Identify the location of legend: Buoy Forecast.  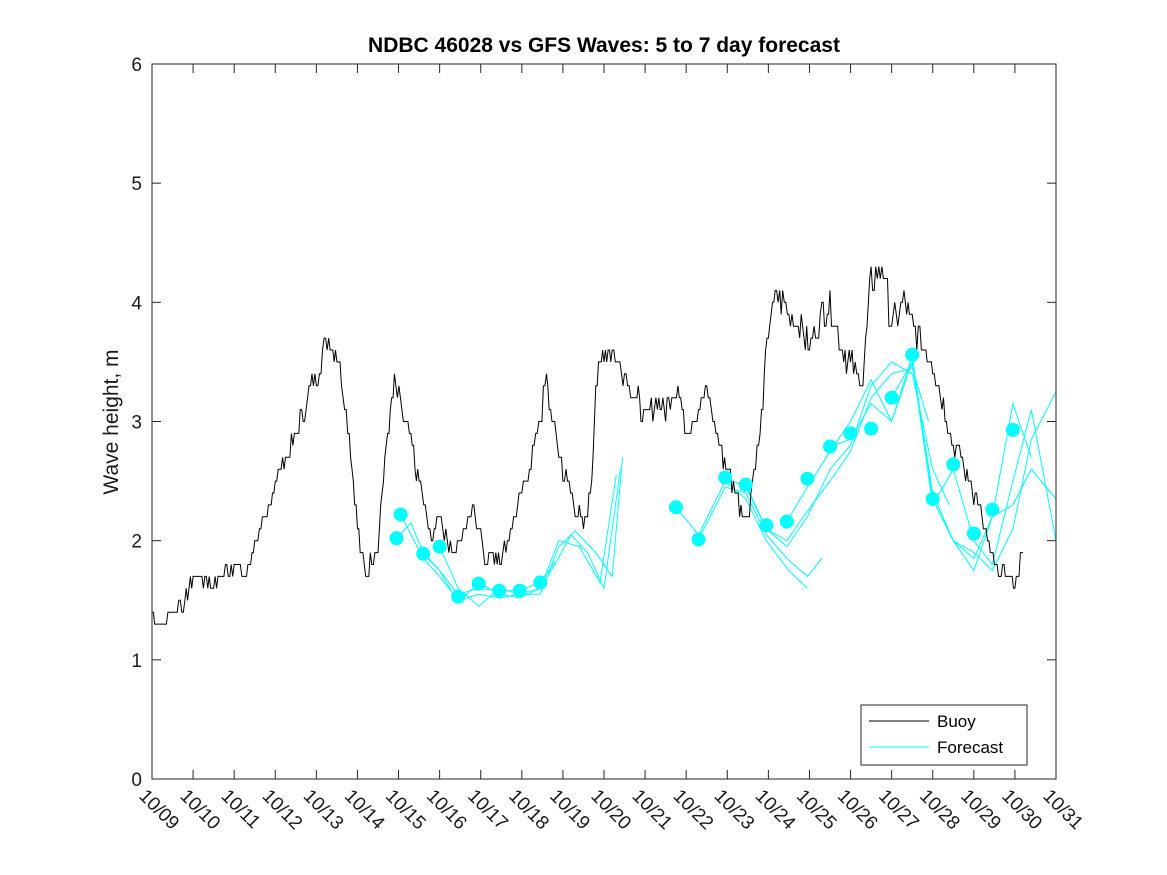
(944, 735).